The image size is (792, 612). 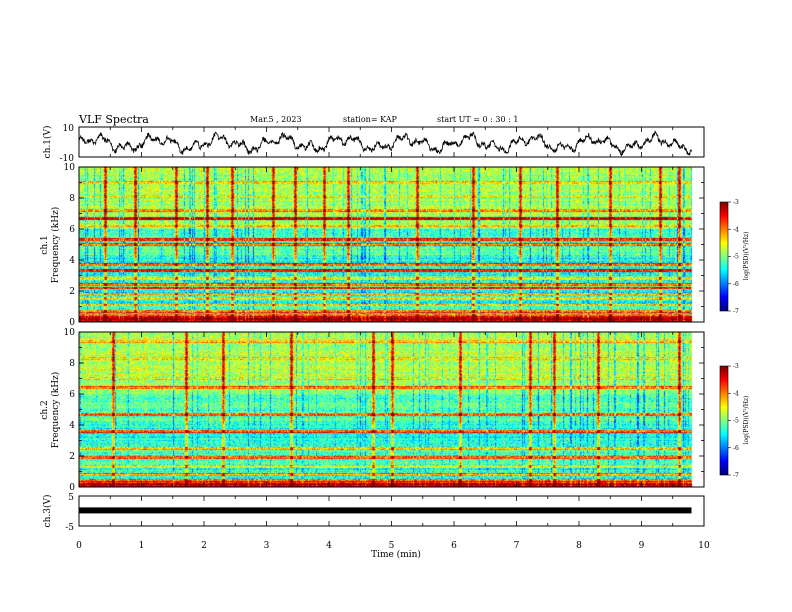 I want to click on ch1-ytick-top: 10, so click(x=69, y=129).